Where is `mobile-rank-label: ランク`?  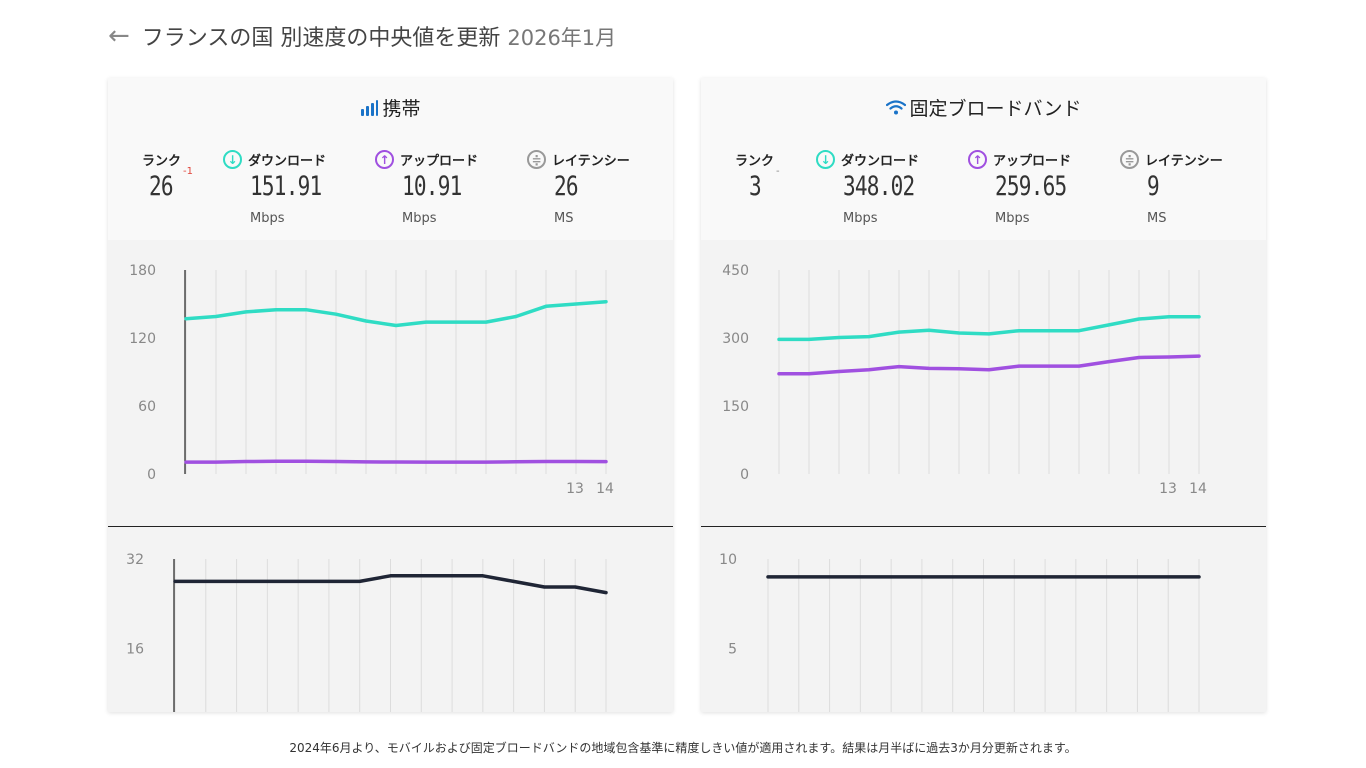
mobile-rank-label: ランク is located at coordinates (161, 159).